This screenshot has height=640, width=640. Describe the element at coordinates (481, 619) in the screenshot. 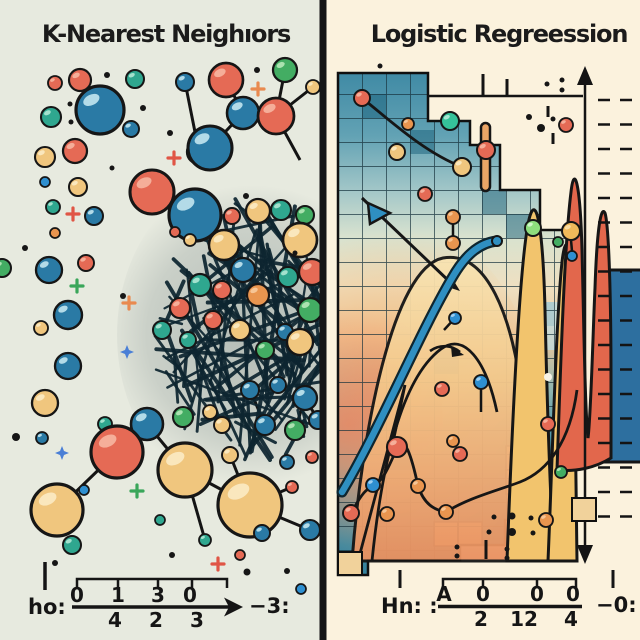

I see `logreg-axis-tick: 2` at that location.